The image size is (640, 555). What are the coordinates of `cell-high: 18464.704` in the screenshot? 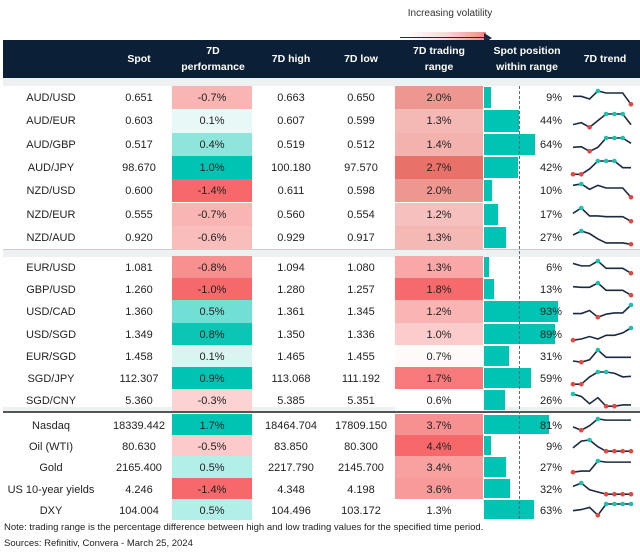 It's located at (291, 426).